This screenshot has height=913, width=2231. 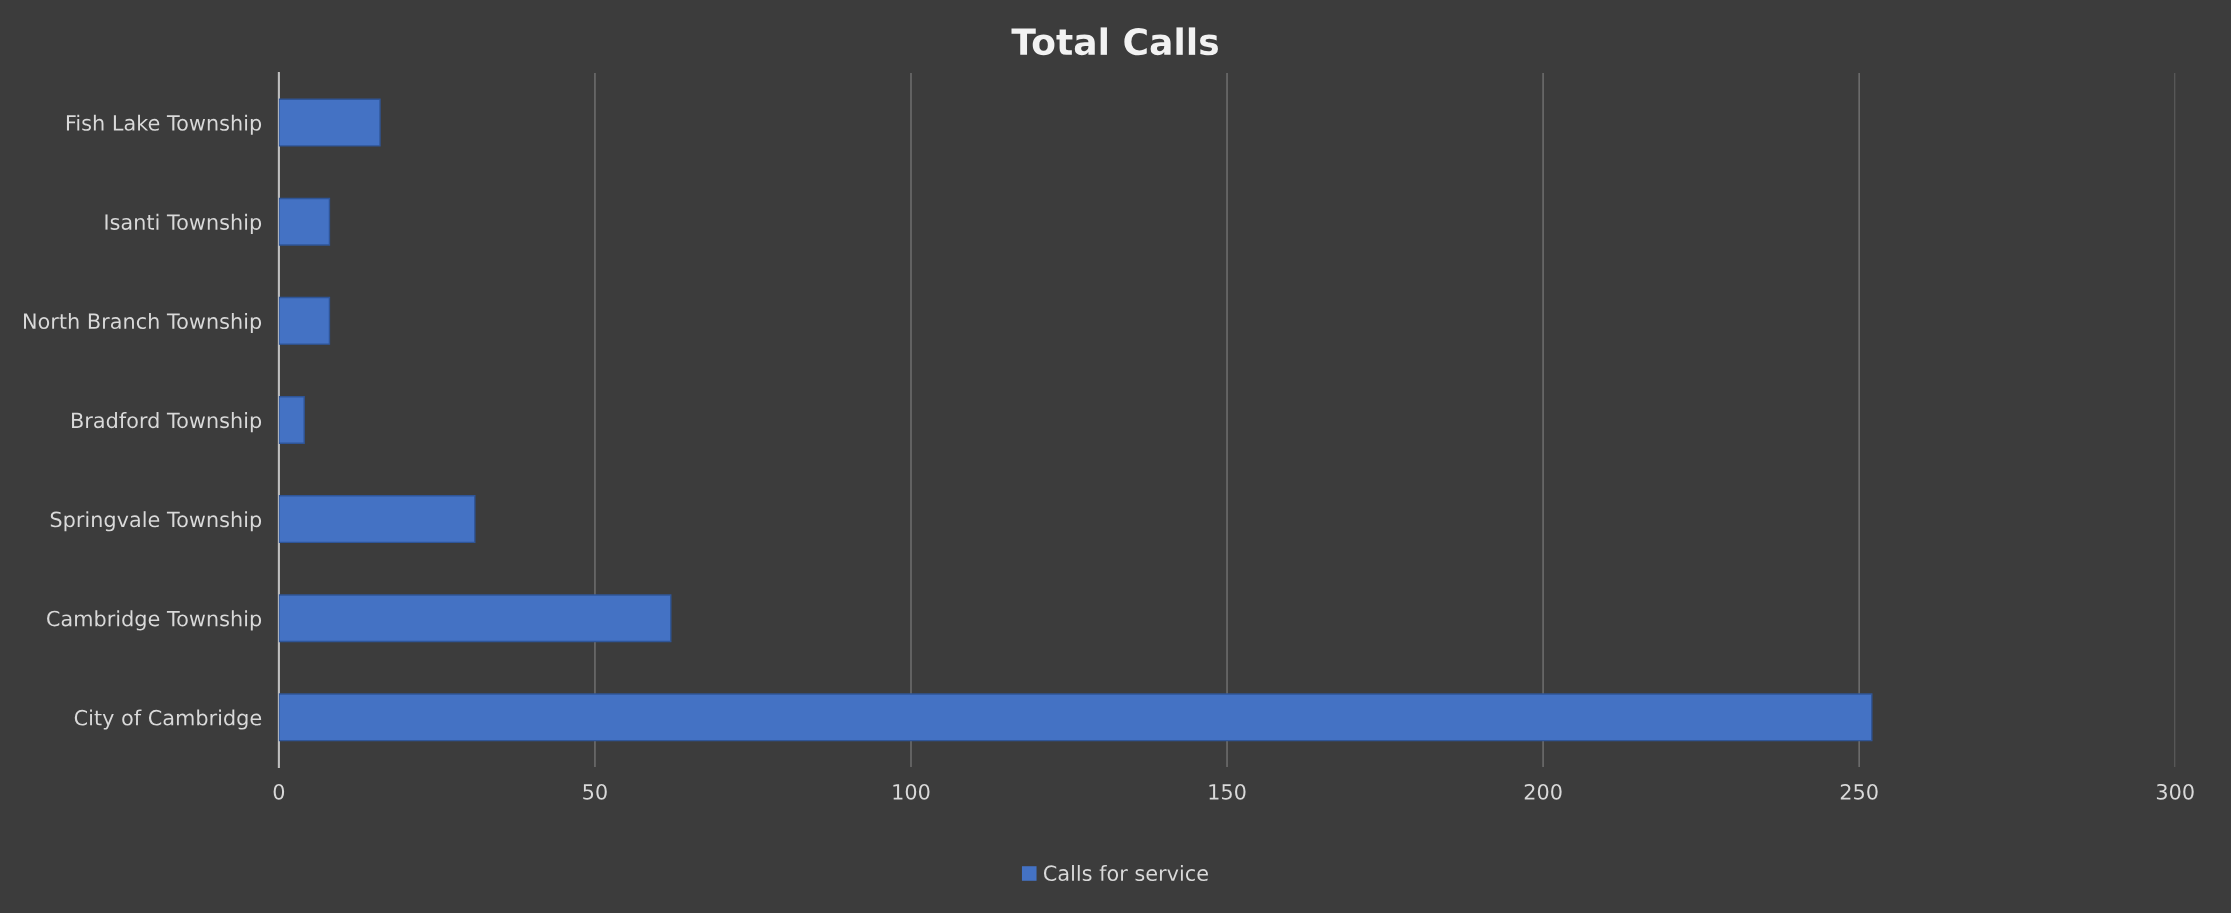 I want to click on y-tick-label: Bradford Township, so click(x=167, y=422).